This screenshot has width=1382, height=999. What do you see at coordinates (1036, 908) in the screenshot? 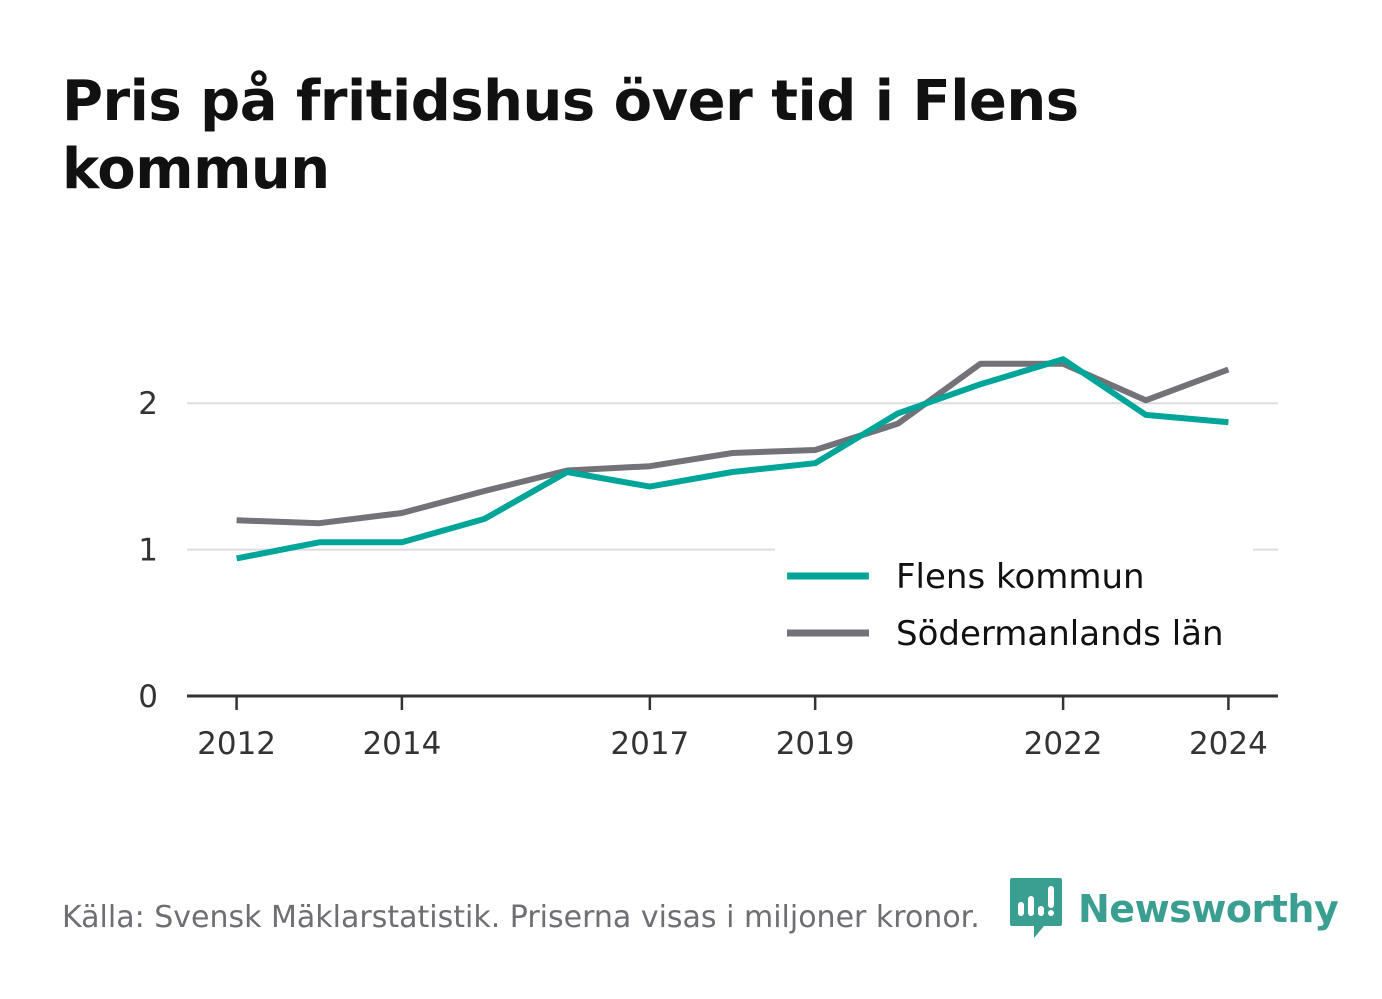
I see `newsworthy-logo-icon` at bounding box center [1036, 908].